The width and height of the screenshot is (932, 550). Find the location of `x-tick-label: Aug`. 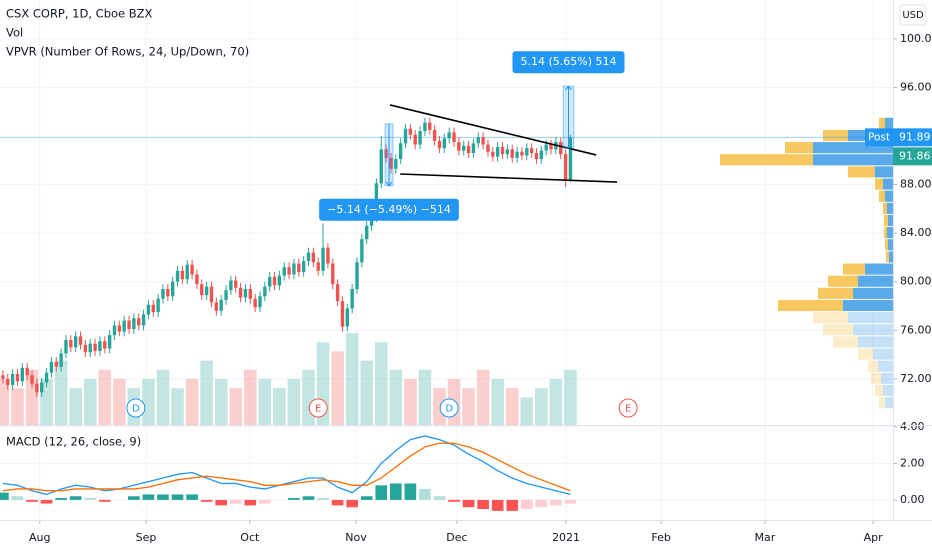

x-tick-label: Aug is located at coordinates (39, 537).